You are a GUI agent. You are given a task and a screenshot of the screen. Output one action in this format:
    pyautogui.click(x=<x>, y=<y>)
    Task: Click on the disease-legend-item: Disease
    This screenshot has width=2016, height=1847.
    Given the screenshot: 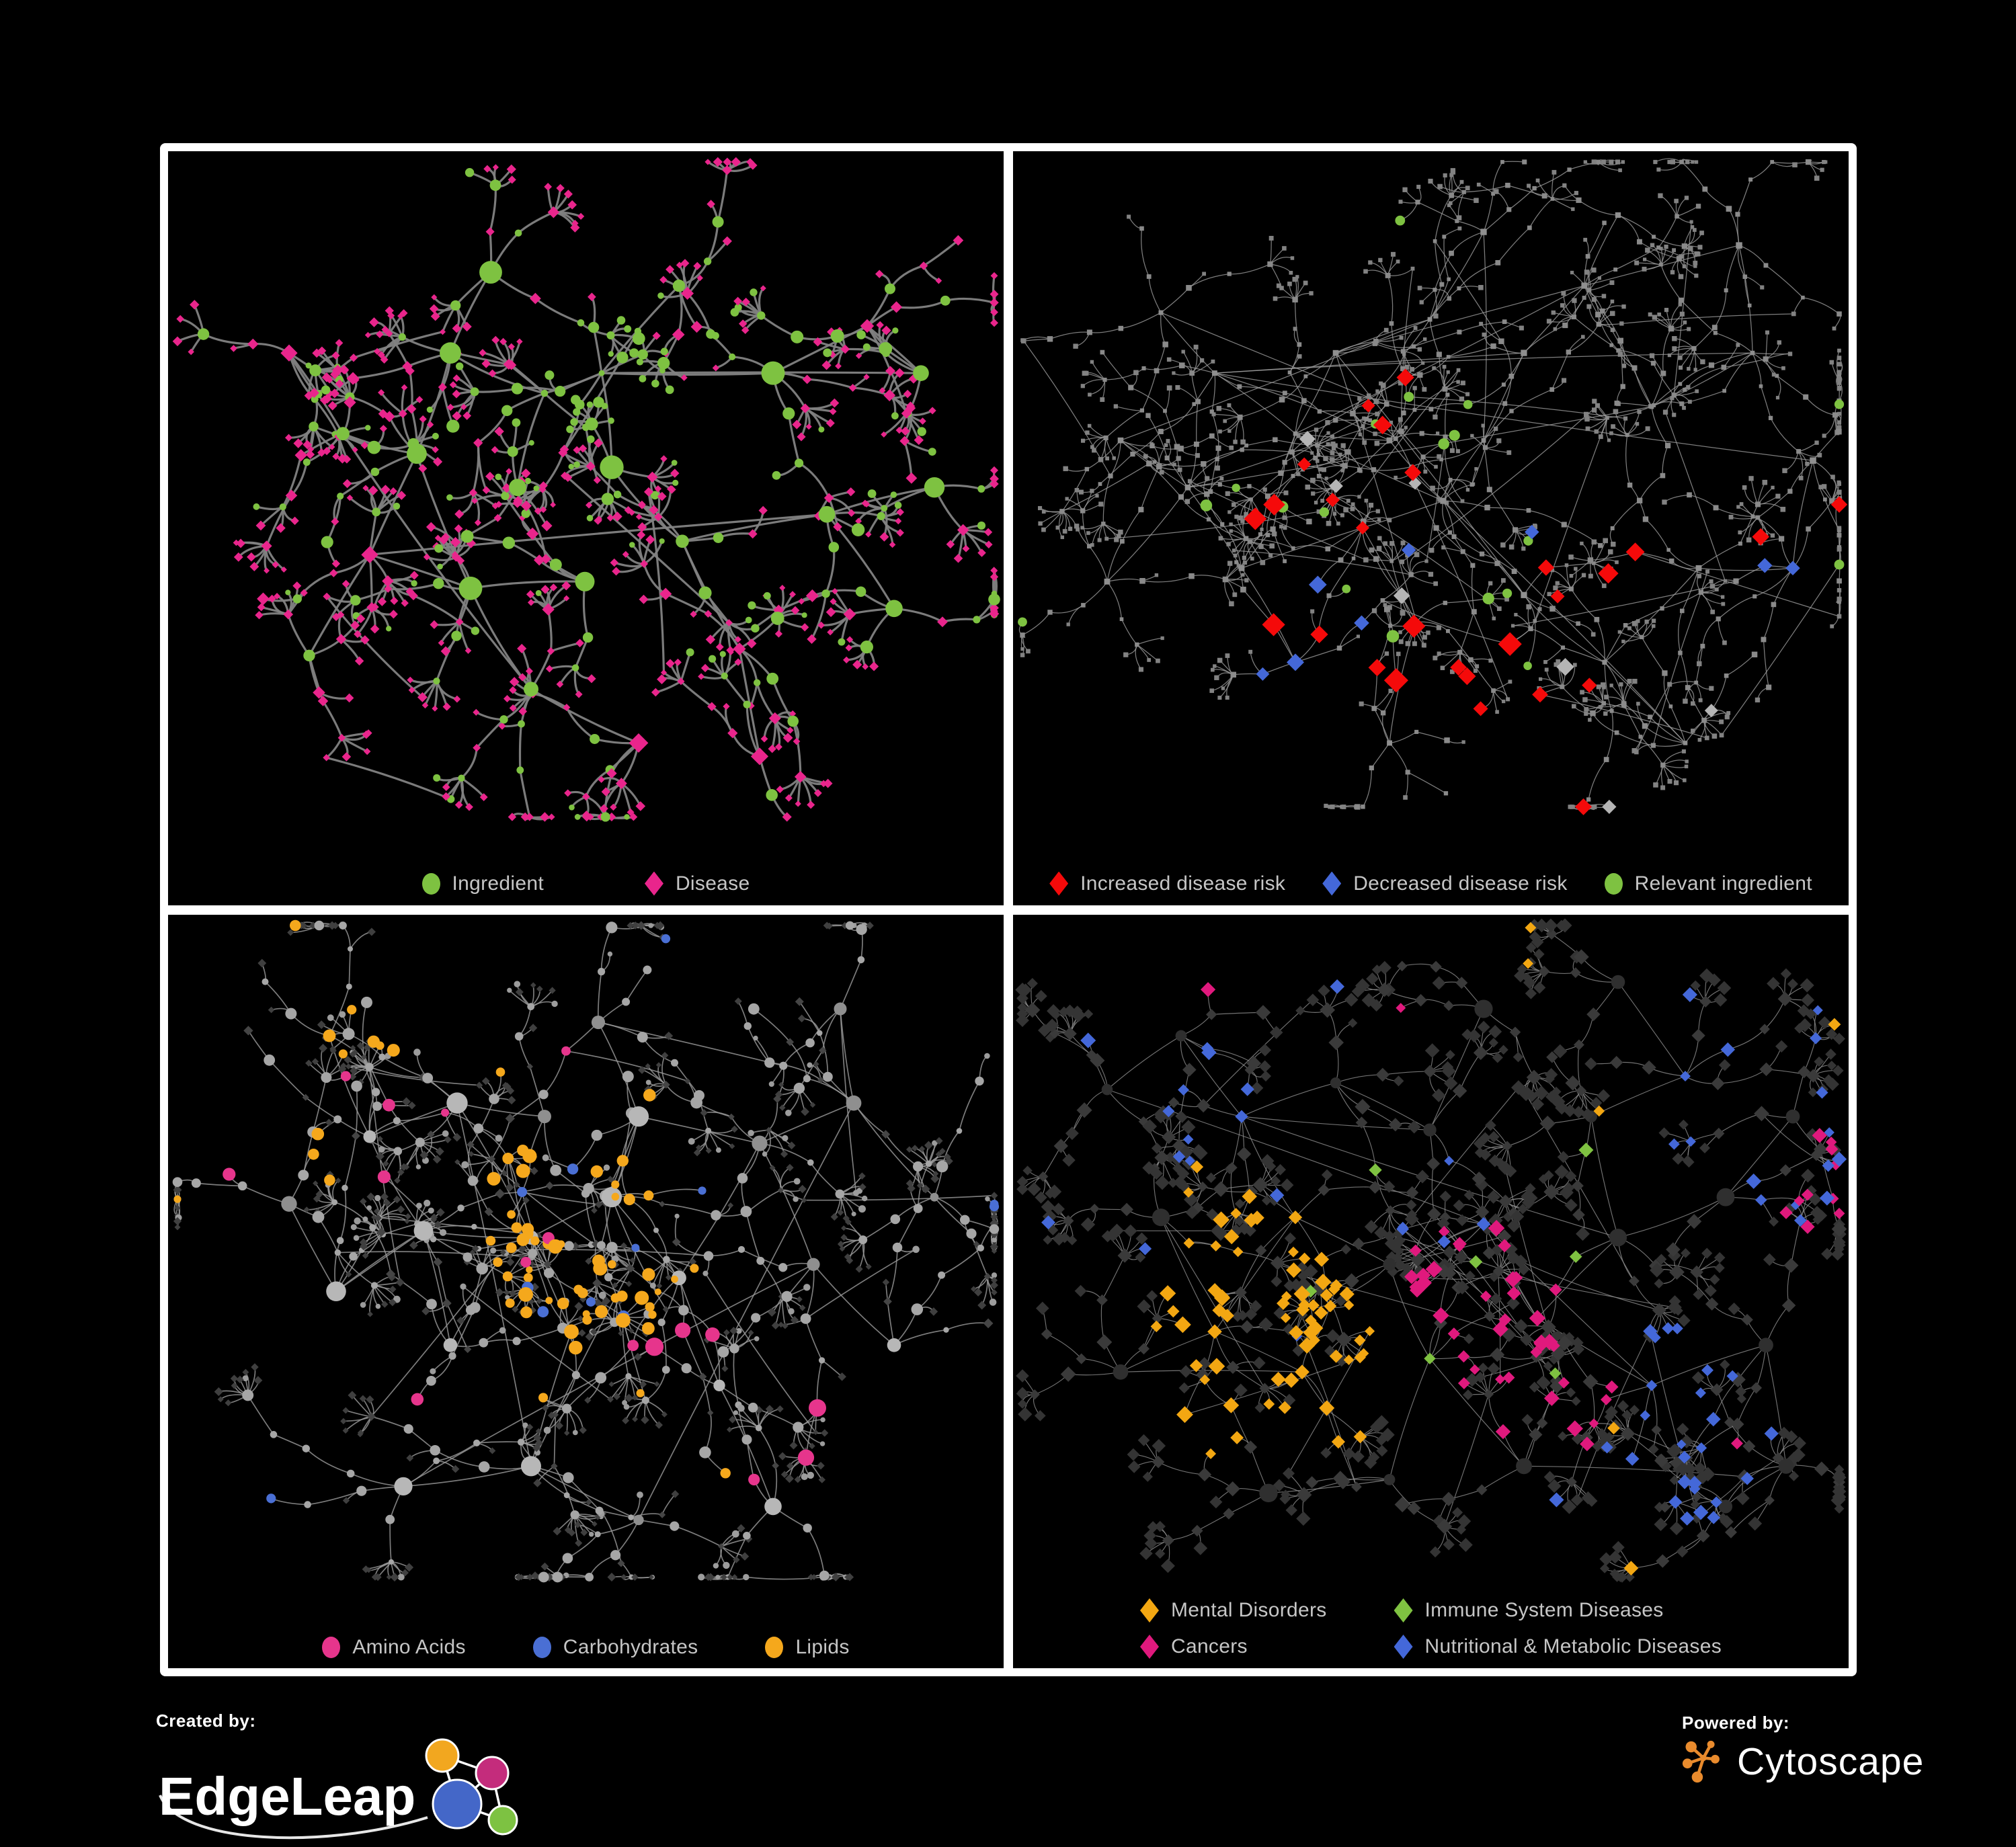 What is the action you would take?
    pyautogui.click(x=697, y=883)
    